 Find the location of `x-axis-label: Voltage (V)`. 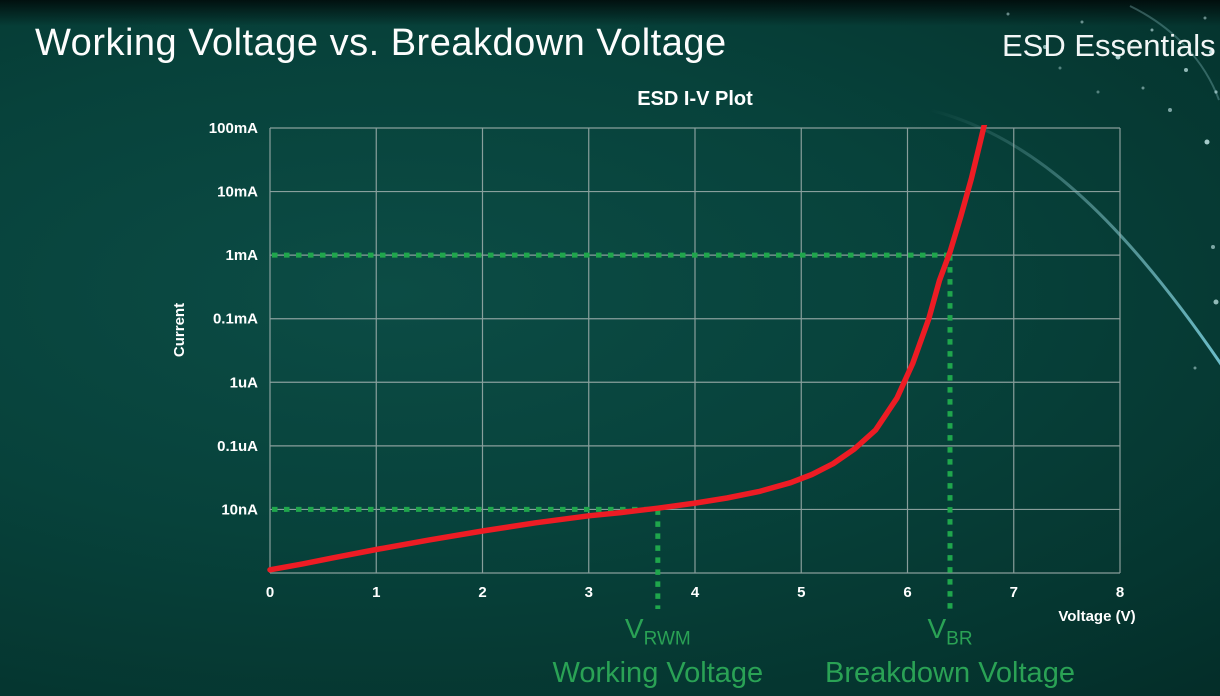

x-axis-label: Voltage (V) is located at coordinates (1096, 616).